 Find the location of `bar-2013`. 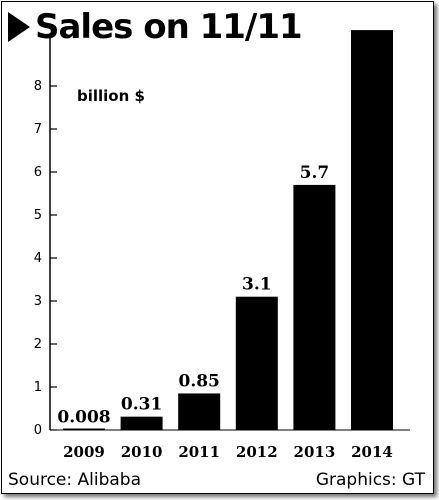

bar-2013 is located at coordinates (314, 307).